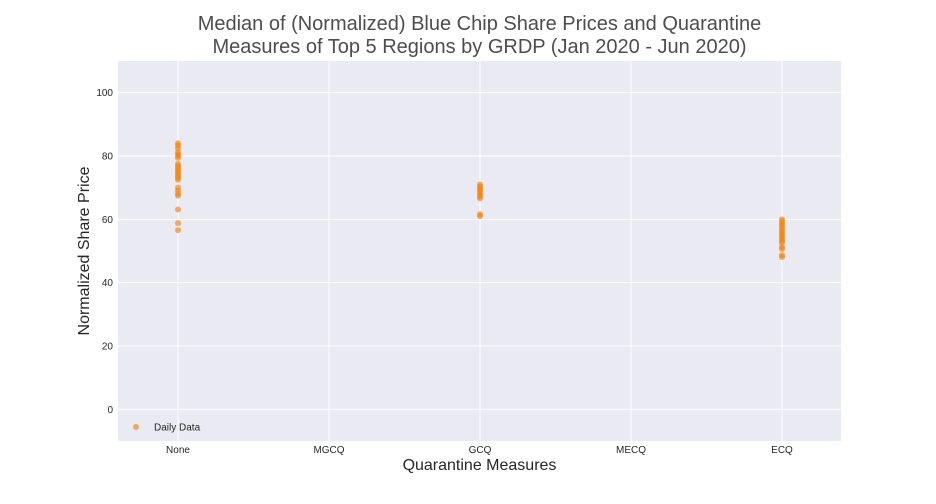 The height and width of the screenshot is (504, 936). I want to click on legend-label-daily-data: Daily Data, so click(177, 428).